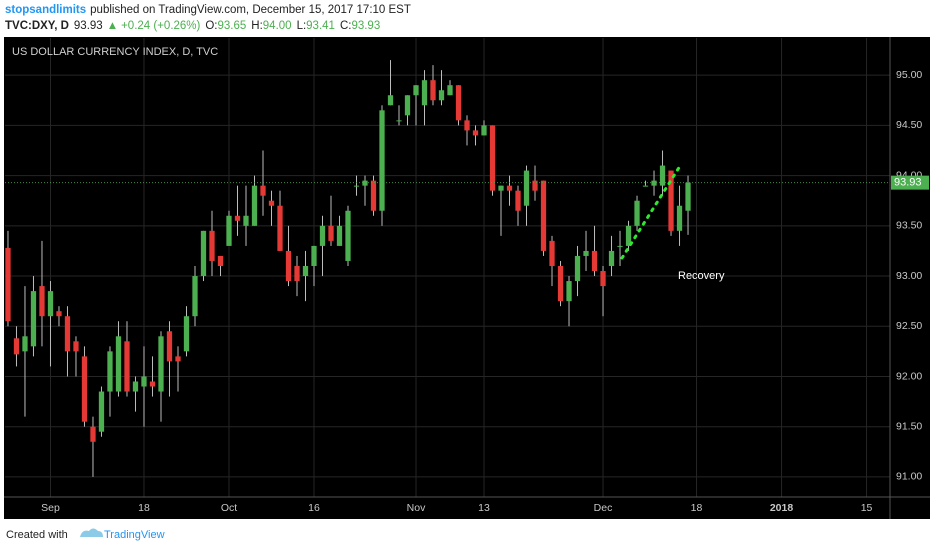  Describe the element at coordinates (232, 26) in the screenshot. I see `ohlc-value: 93.65` at that location.